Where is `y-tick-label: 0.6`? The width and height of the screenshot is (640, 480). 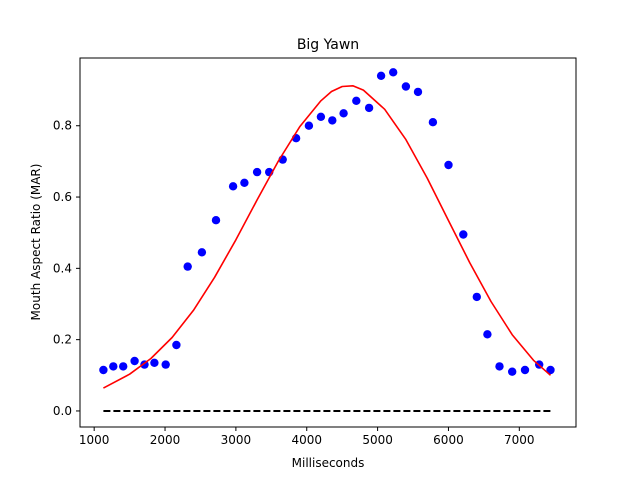
y-tick-label: 0.6 is located at coordinates (62, 197).